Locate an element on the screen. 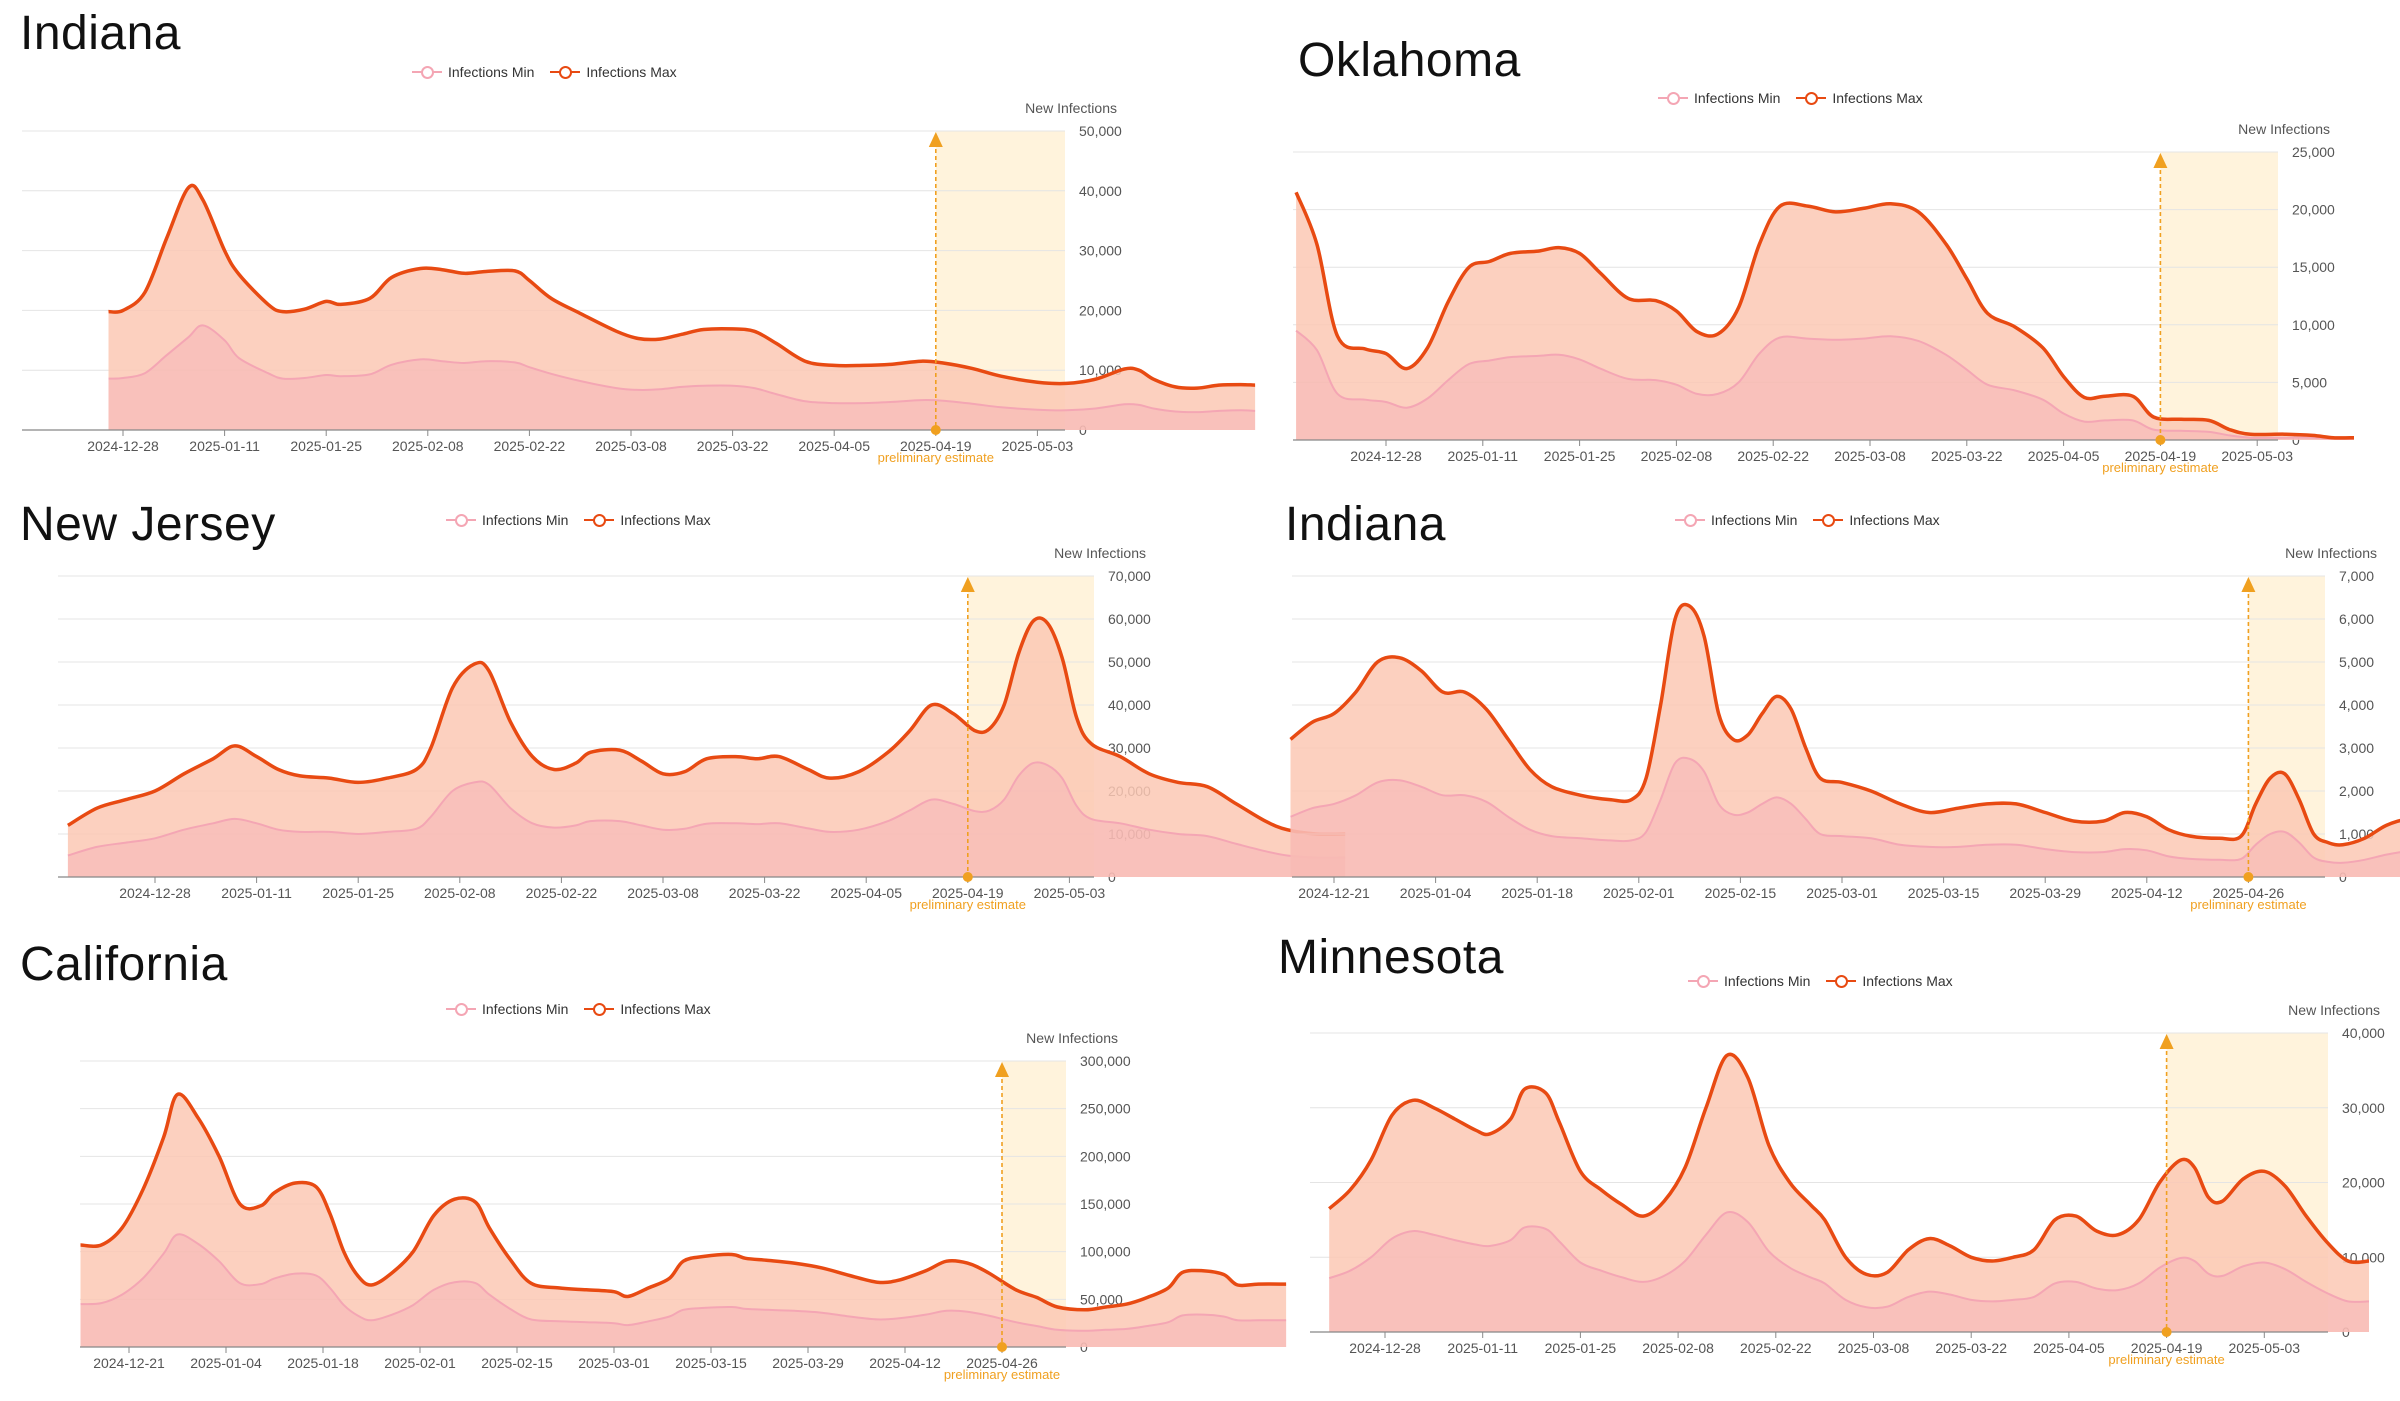 This screenshot has height=1401, width=2400. x-tick-label: 2025-03-01 is located at coordinates (1842, 893).